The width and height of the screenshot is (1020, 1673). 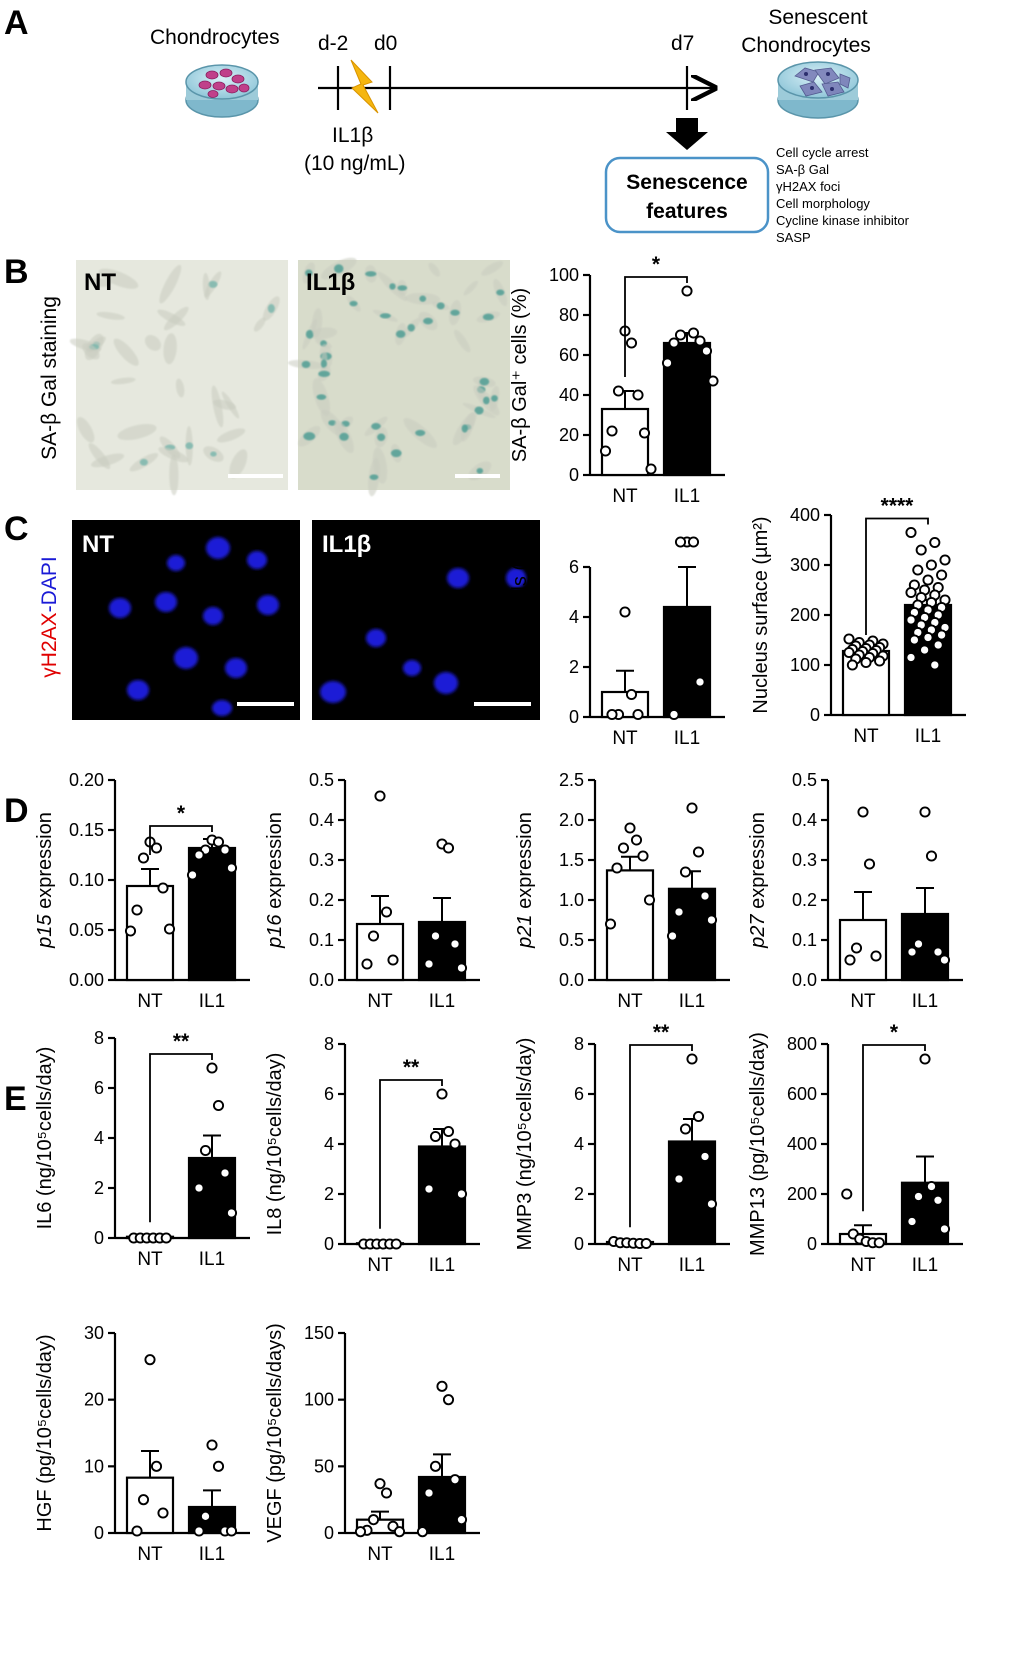 I want to click on y-tick-label: 20, so click(x=569, y=435).